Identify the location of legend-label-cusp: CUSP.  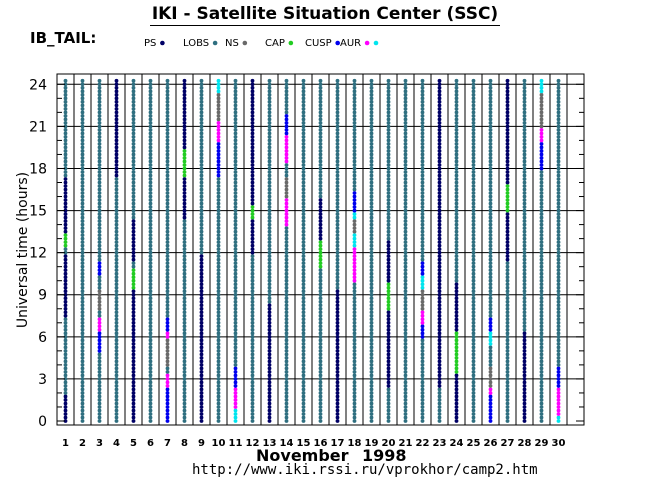
(318, 43).